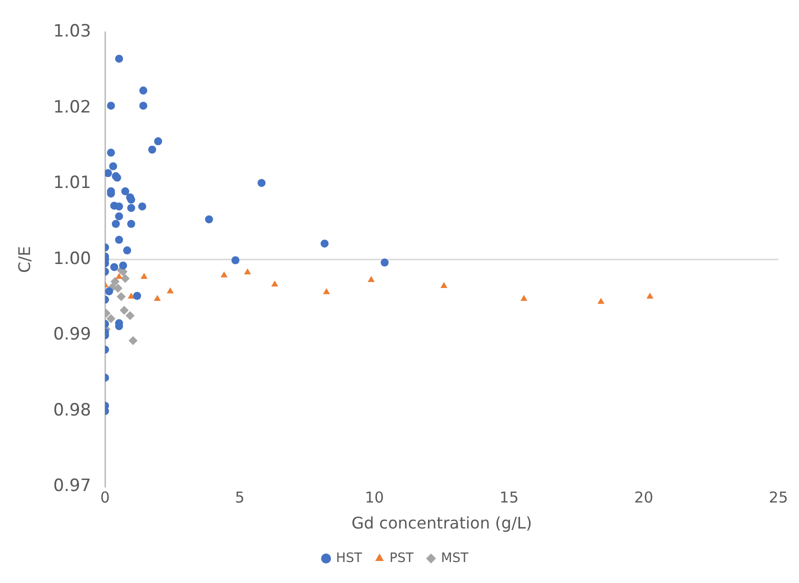 This screenshot has height=583, width=799. I want to click on x-tick-label: 15, so click(509, 497).